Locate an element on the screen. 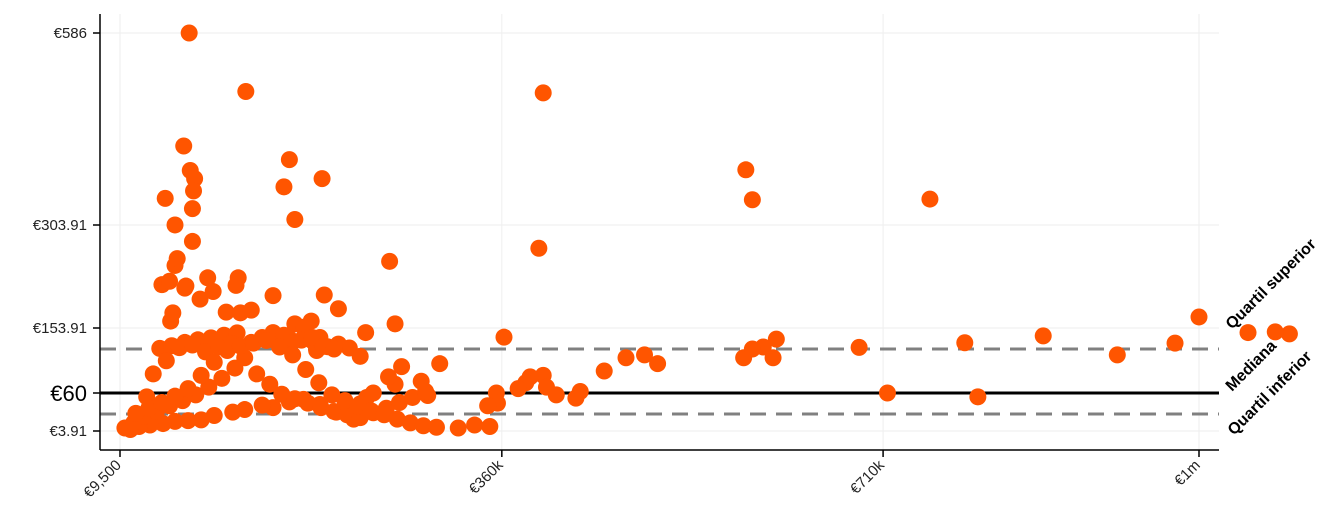 This screenshot has height=519, width=1340. y-axis-ticks: €3.91 €60 €153.91 €303.91 €586 is located at coordinates (66, 232).